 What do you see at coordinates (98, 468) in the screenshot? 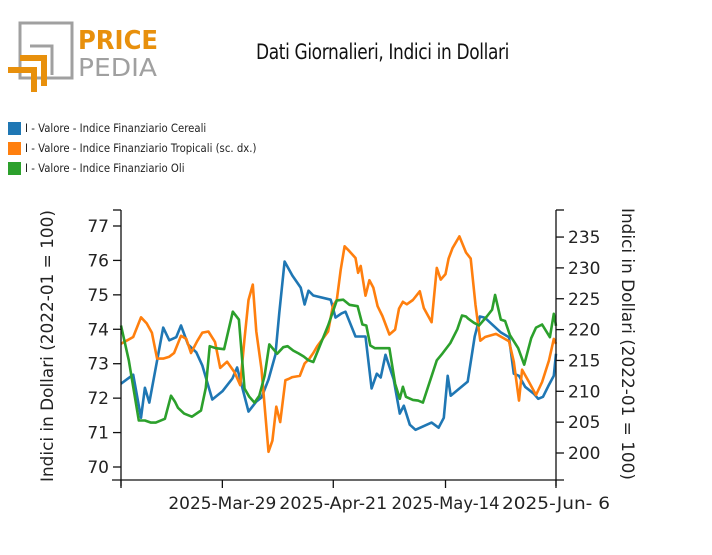
I see `y-tick-label-left: 70` at bounding box center [98, 468].